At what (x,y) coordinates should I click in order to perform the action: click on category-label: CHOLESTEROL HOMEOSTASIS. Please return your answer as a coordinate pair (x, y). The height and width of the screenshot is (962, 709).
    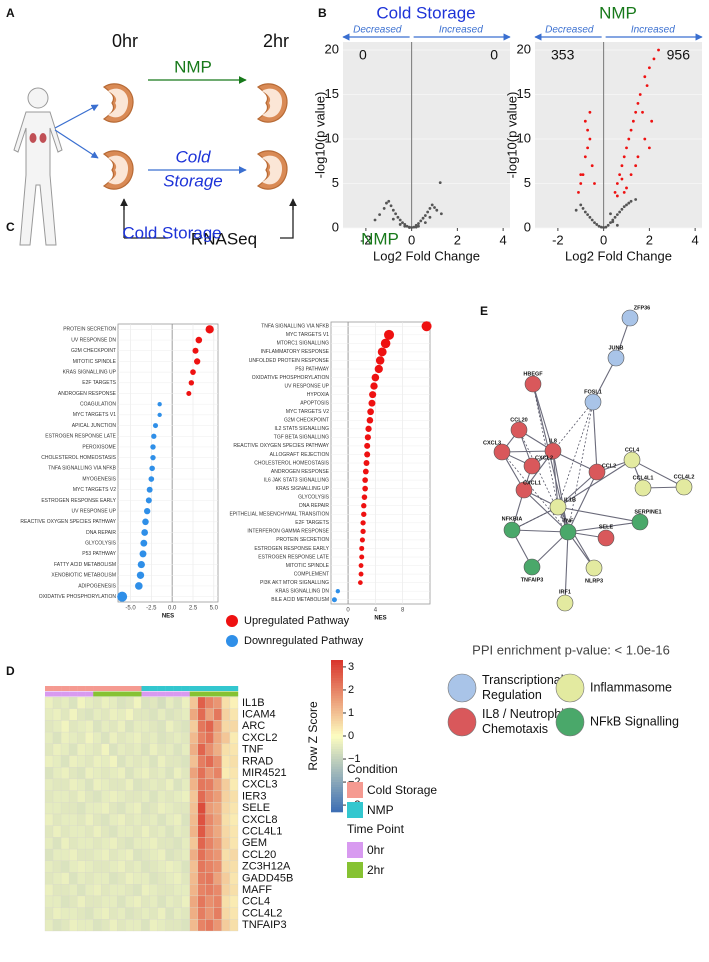
    Looking at the image, I should click on (78, 458).